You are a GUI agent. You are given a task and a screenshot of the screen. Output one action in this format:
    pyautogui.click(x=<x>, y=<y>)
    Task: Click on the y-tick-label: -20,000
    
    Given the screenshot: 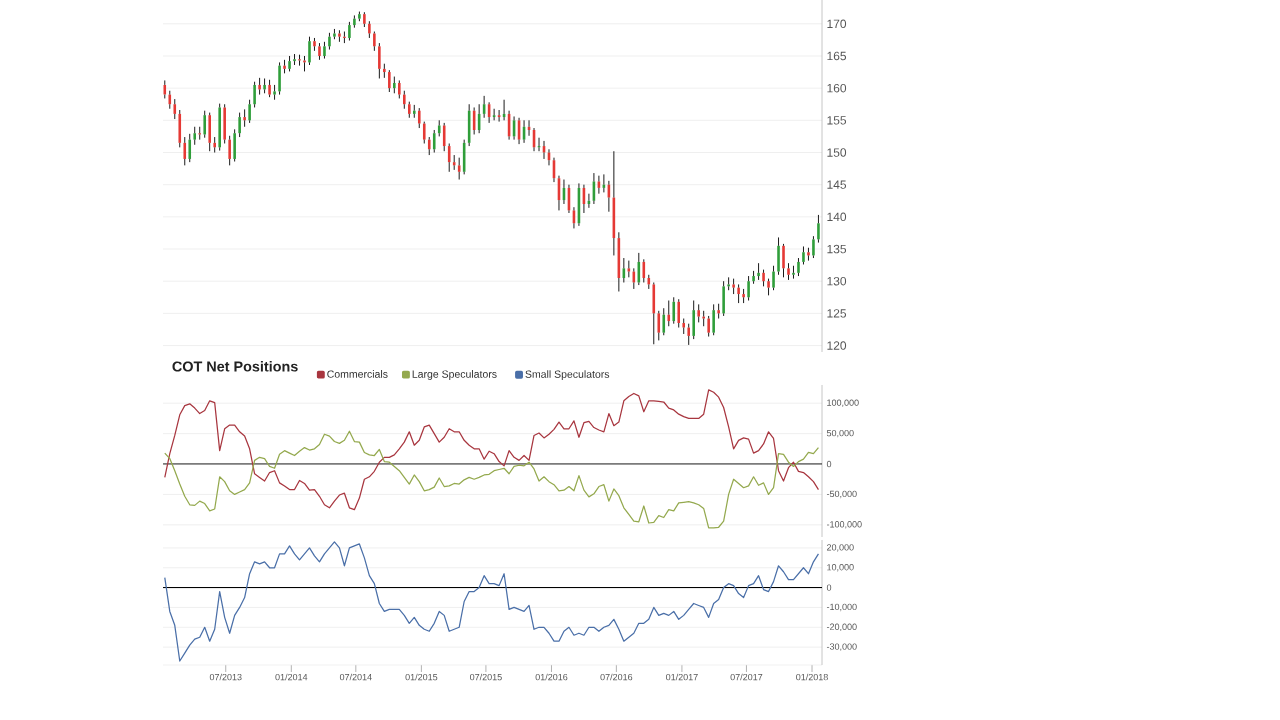 What is the action you would take?
    pyautogui.click(x=841, y=627)
    